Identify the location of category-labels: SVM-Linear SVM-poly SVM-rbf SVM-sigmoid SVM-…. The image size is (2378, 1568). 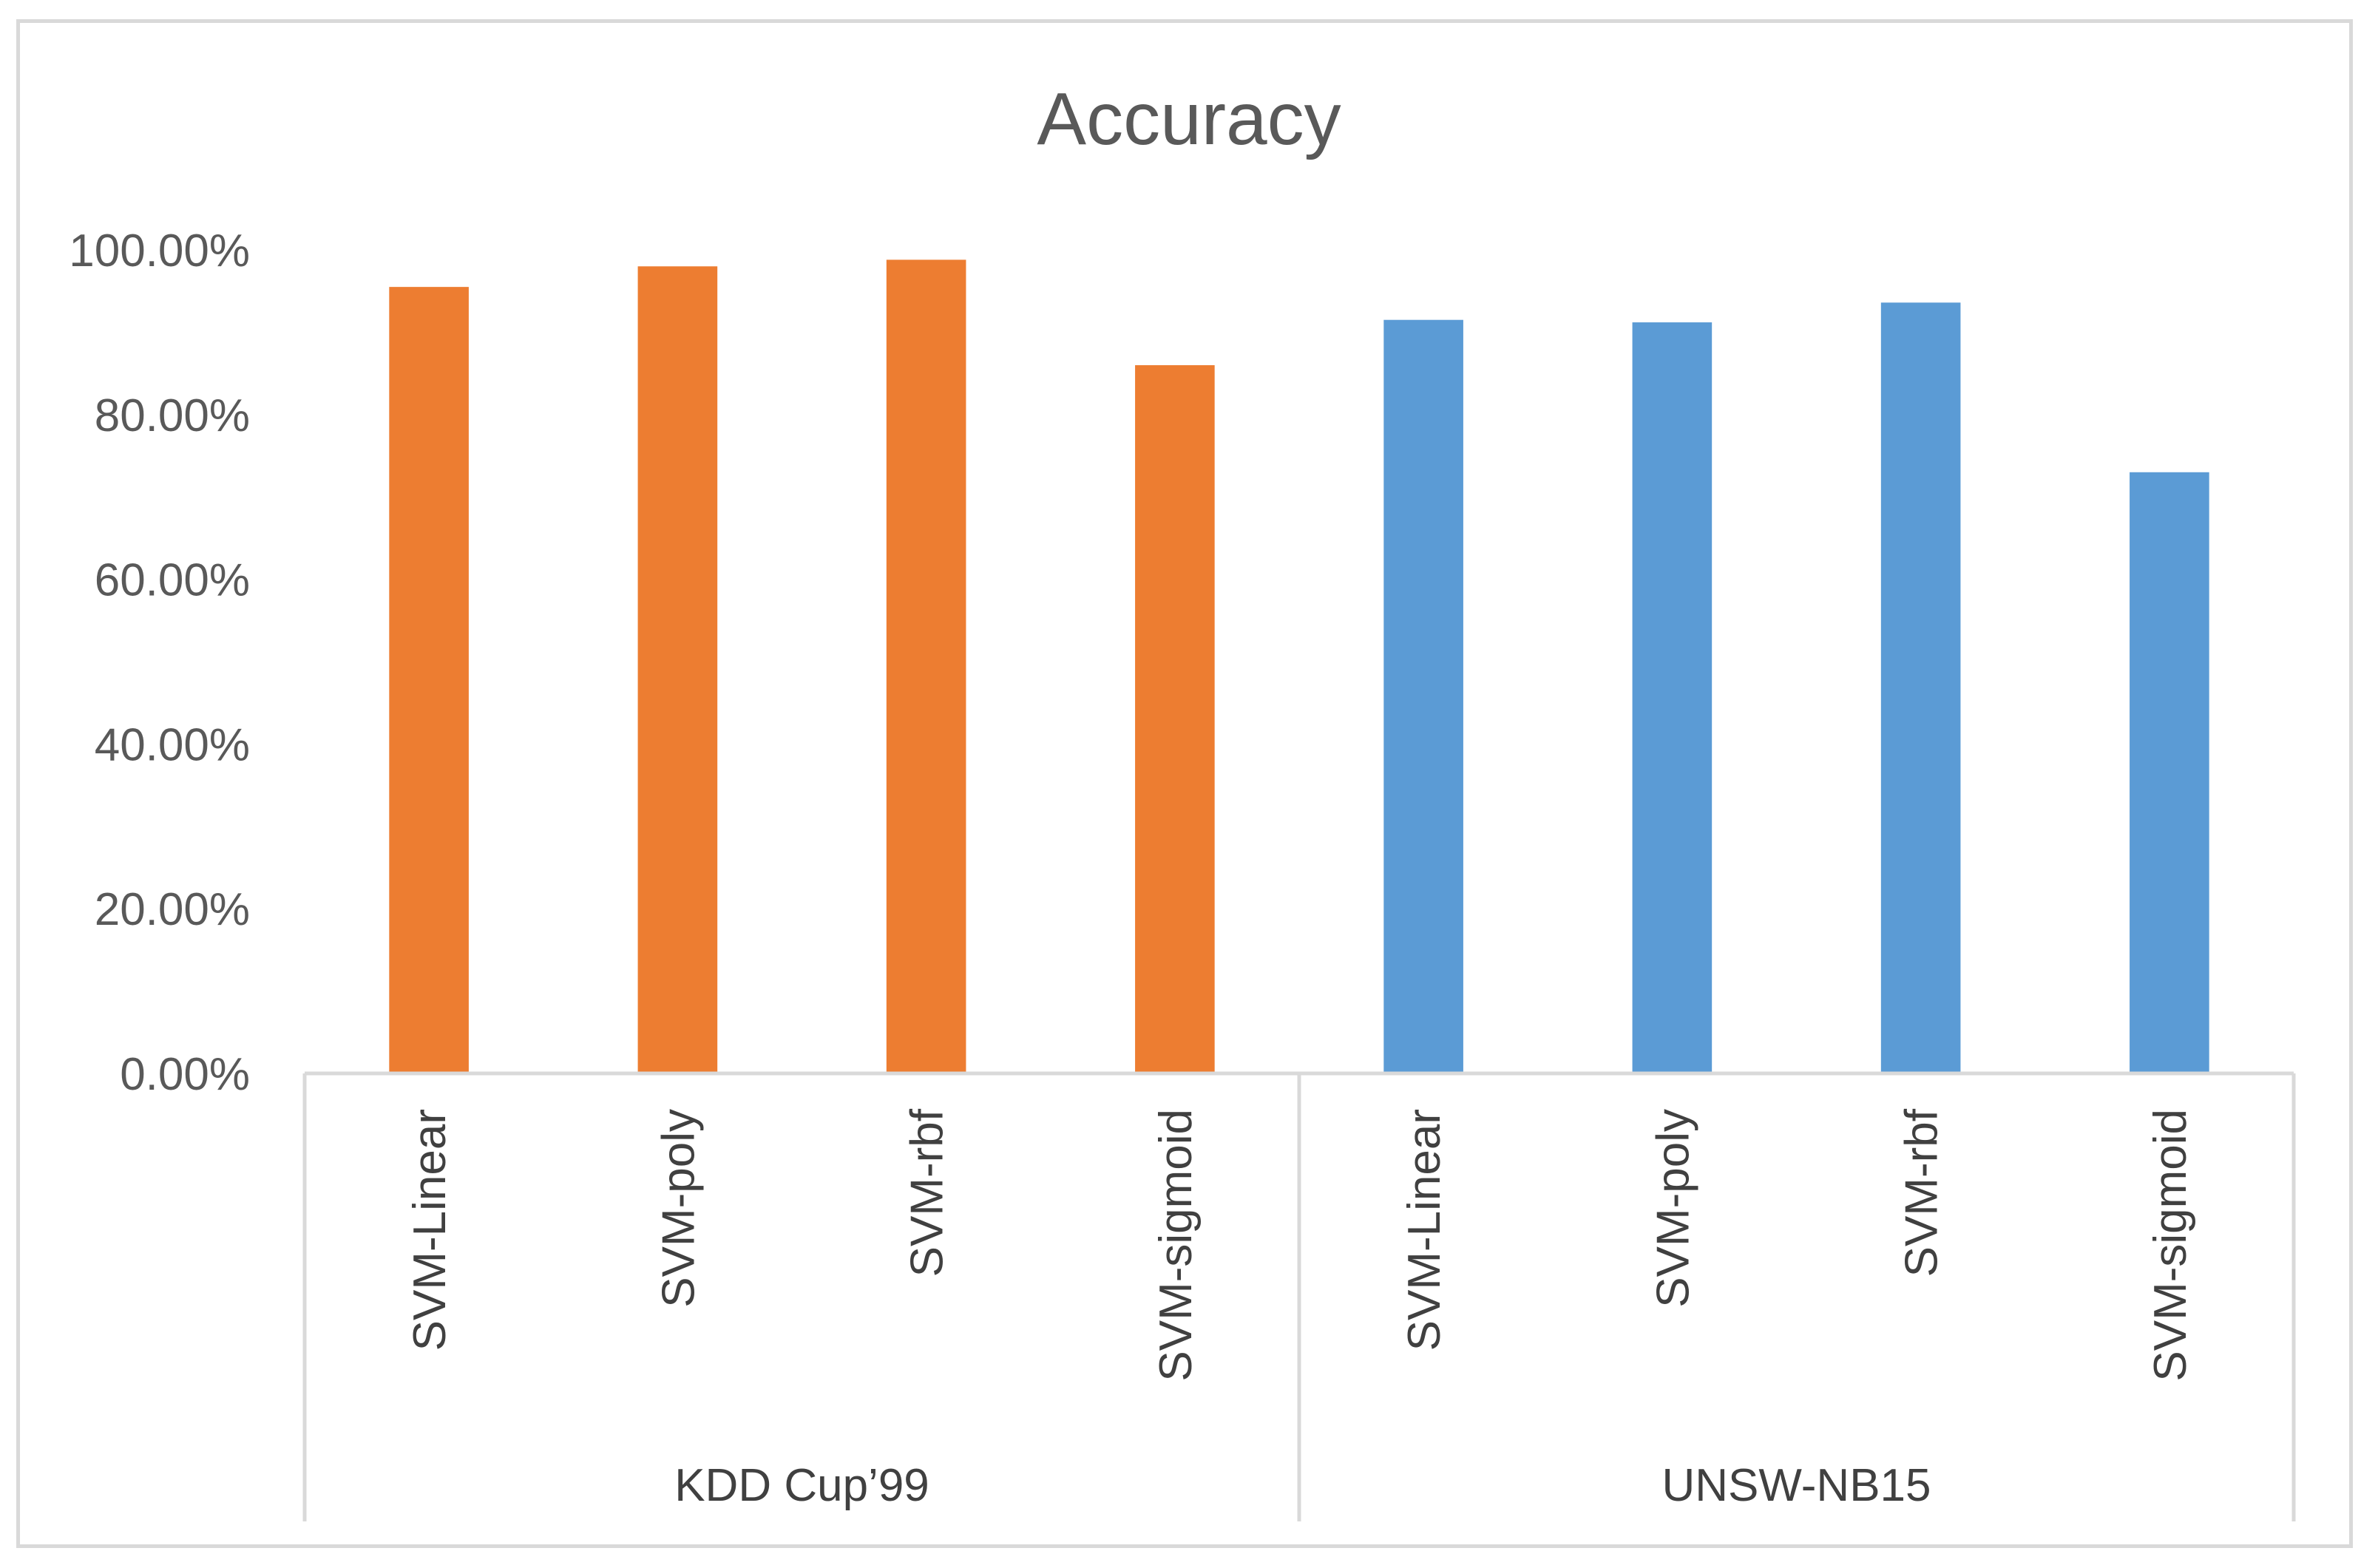
(1300, 1244).